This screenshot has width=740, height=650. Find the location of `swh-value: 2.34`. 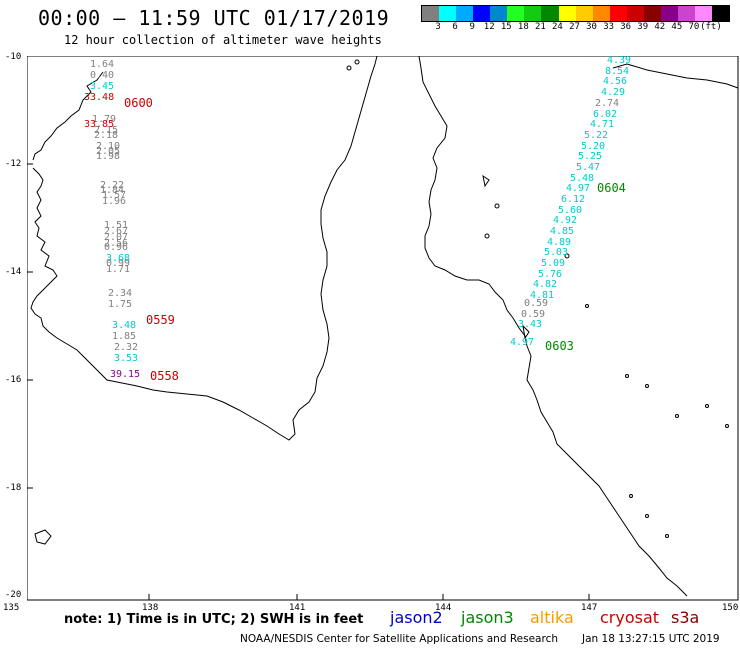

swh-value: 2.34 is located at coordinates (120, 293).